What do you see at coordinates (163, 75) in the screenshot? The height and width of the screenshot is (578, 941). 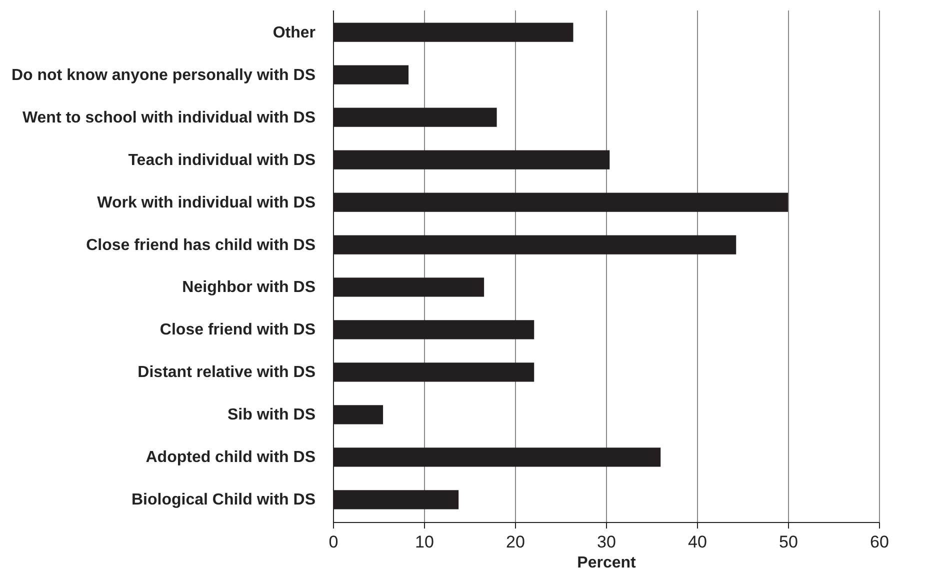 I see `y-tick-label: Do not know anyone personally with DS` at bounding box center [163, 75].